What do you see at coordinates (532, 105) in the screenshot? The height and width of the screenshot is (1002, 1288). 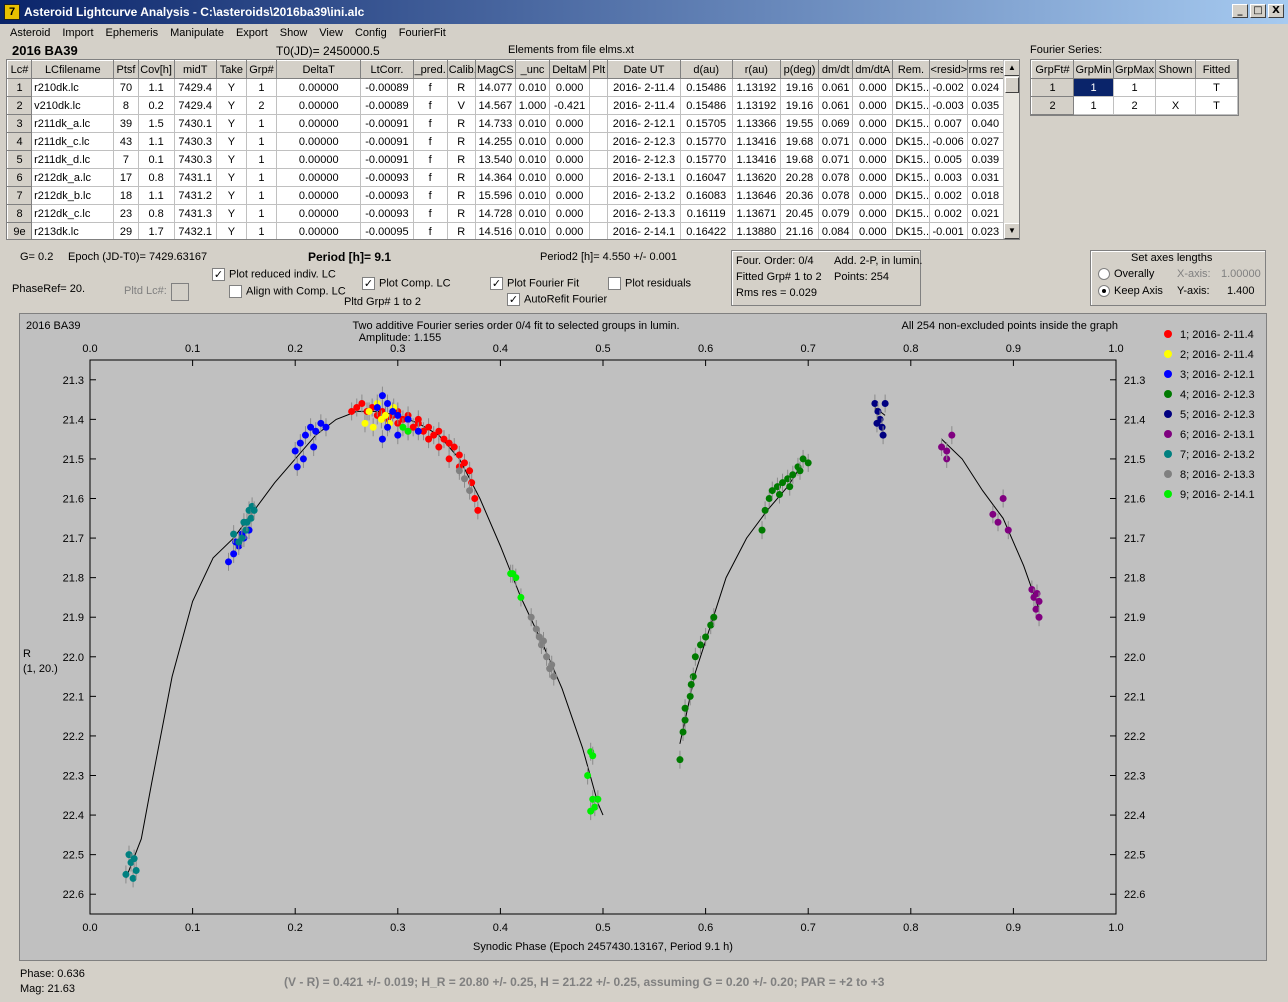 I see `table-cell: 1.000` at bounding box center [532, 105].